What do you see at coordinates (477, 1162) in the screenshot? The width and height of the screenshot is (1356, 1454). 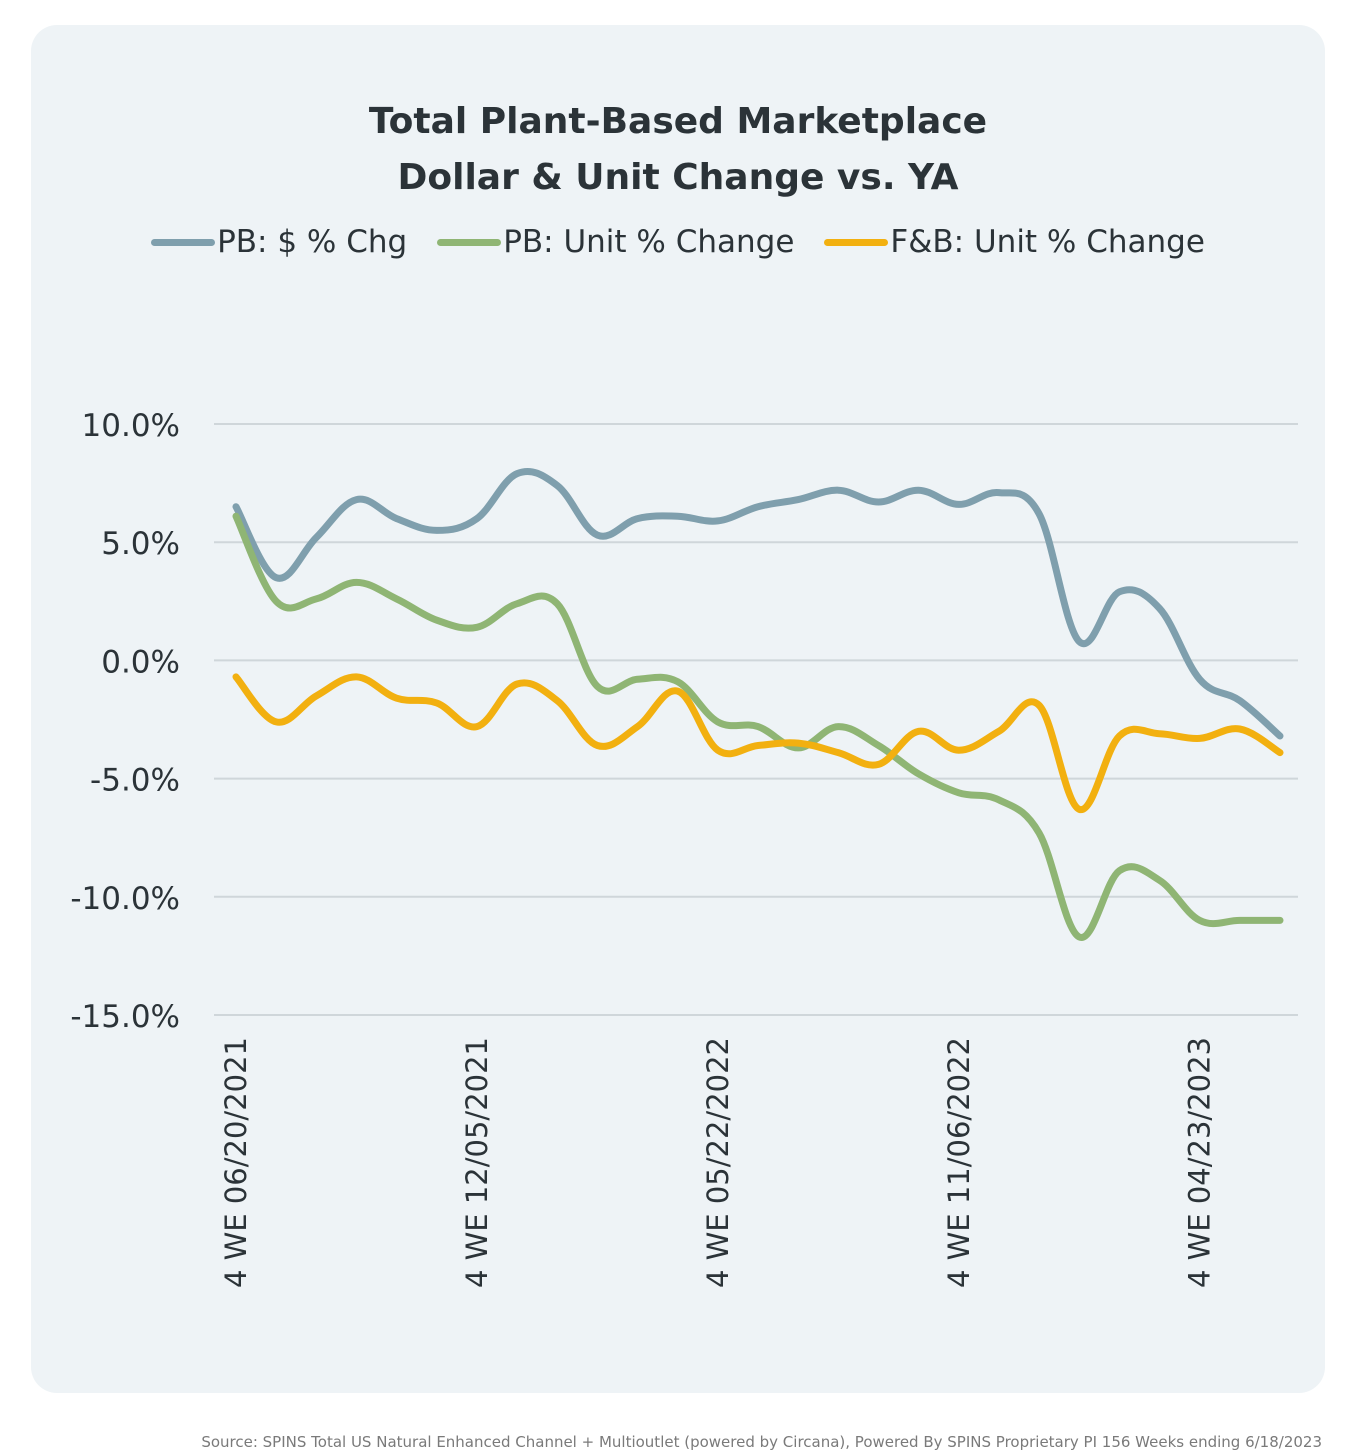 I see `x-tick-label: 4 WE 12/05/2021` at bounding box center [477, 1162].